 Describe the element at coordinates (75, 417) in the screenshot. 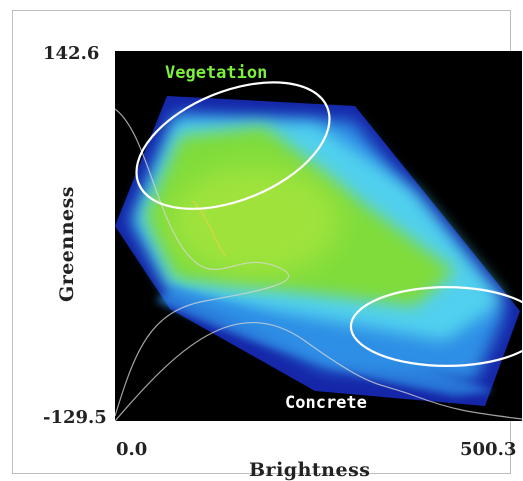

I see `y-tick-label-bottom: -129.5` at that location.